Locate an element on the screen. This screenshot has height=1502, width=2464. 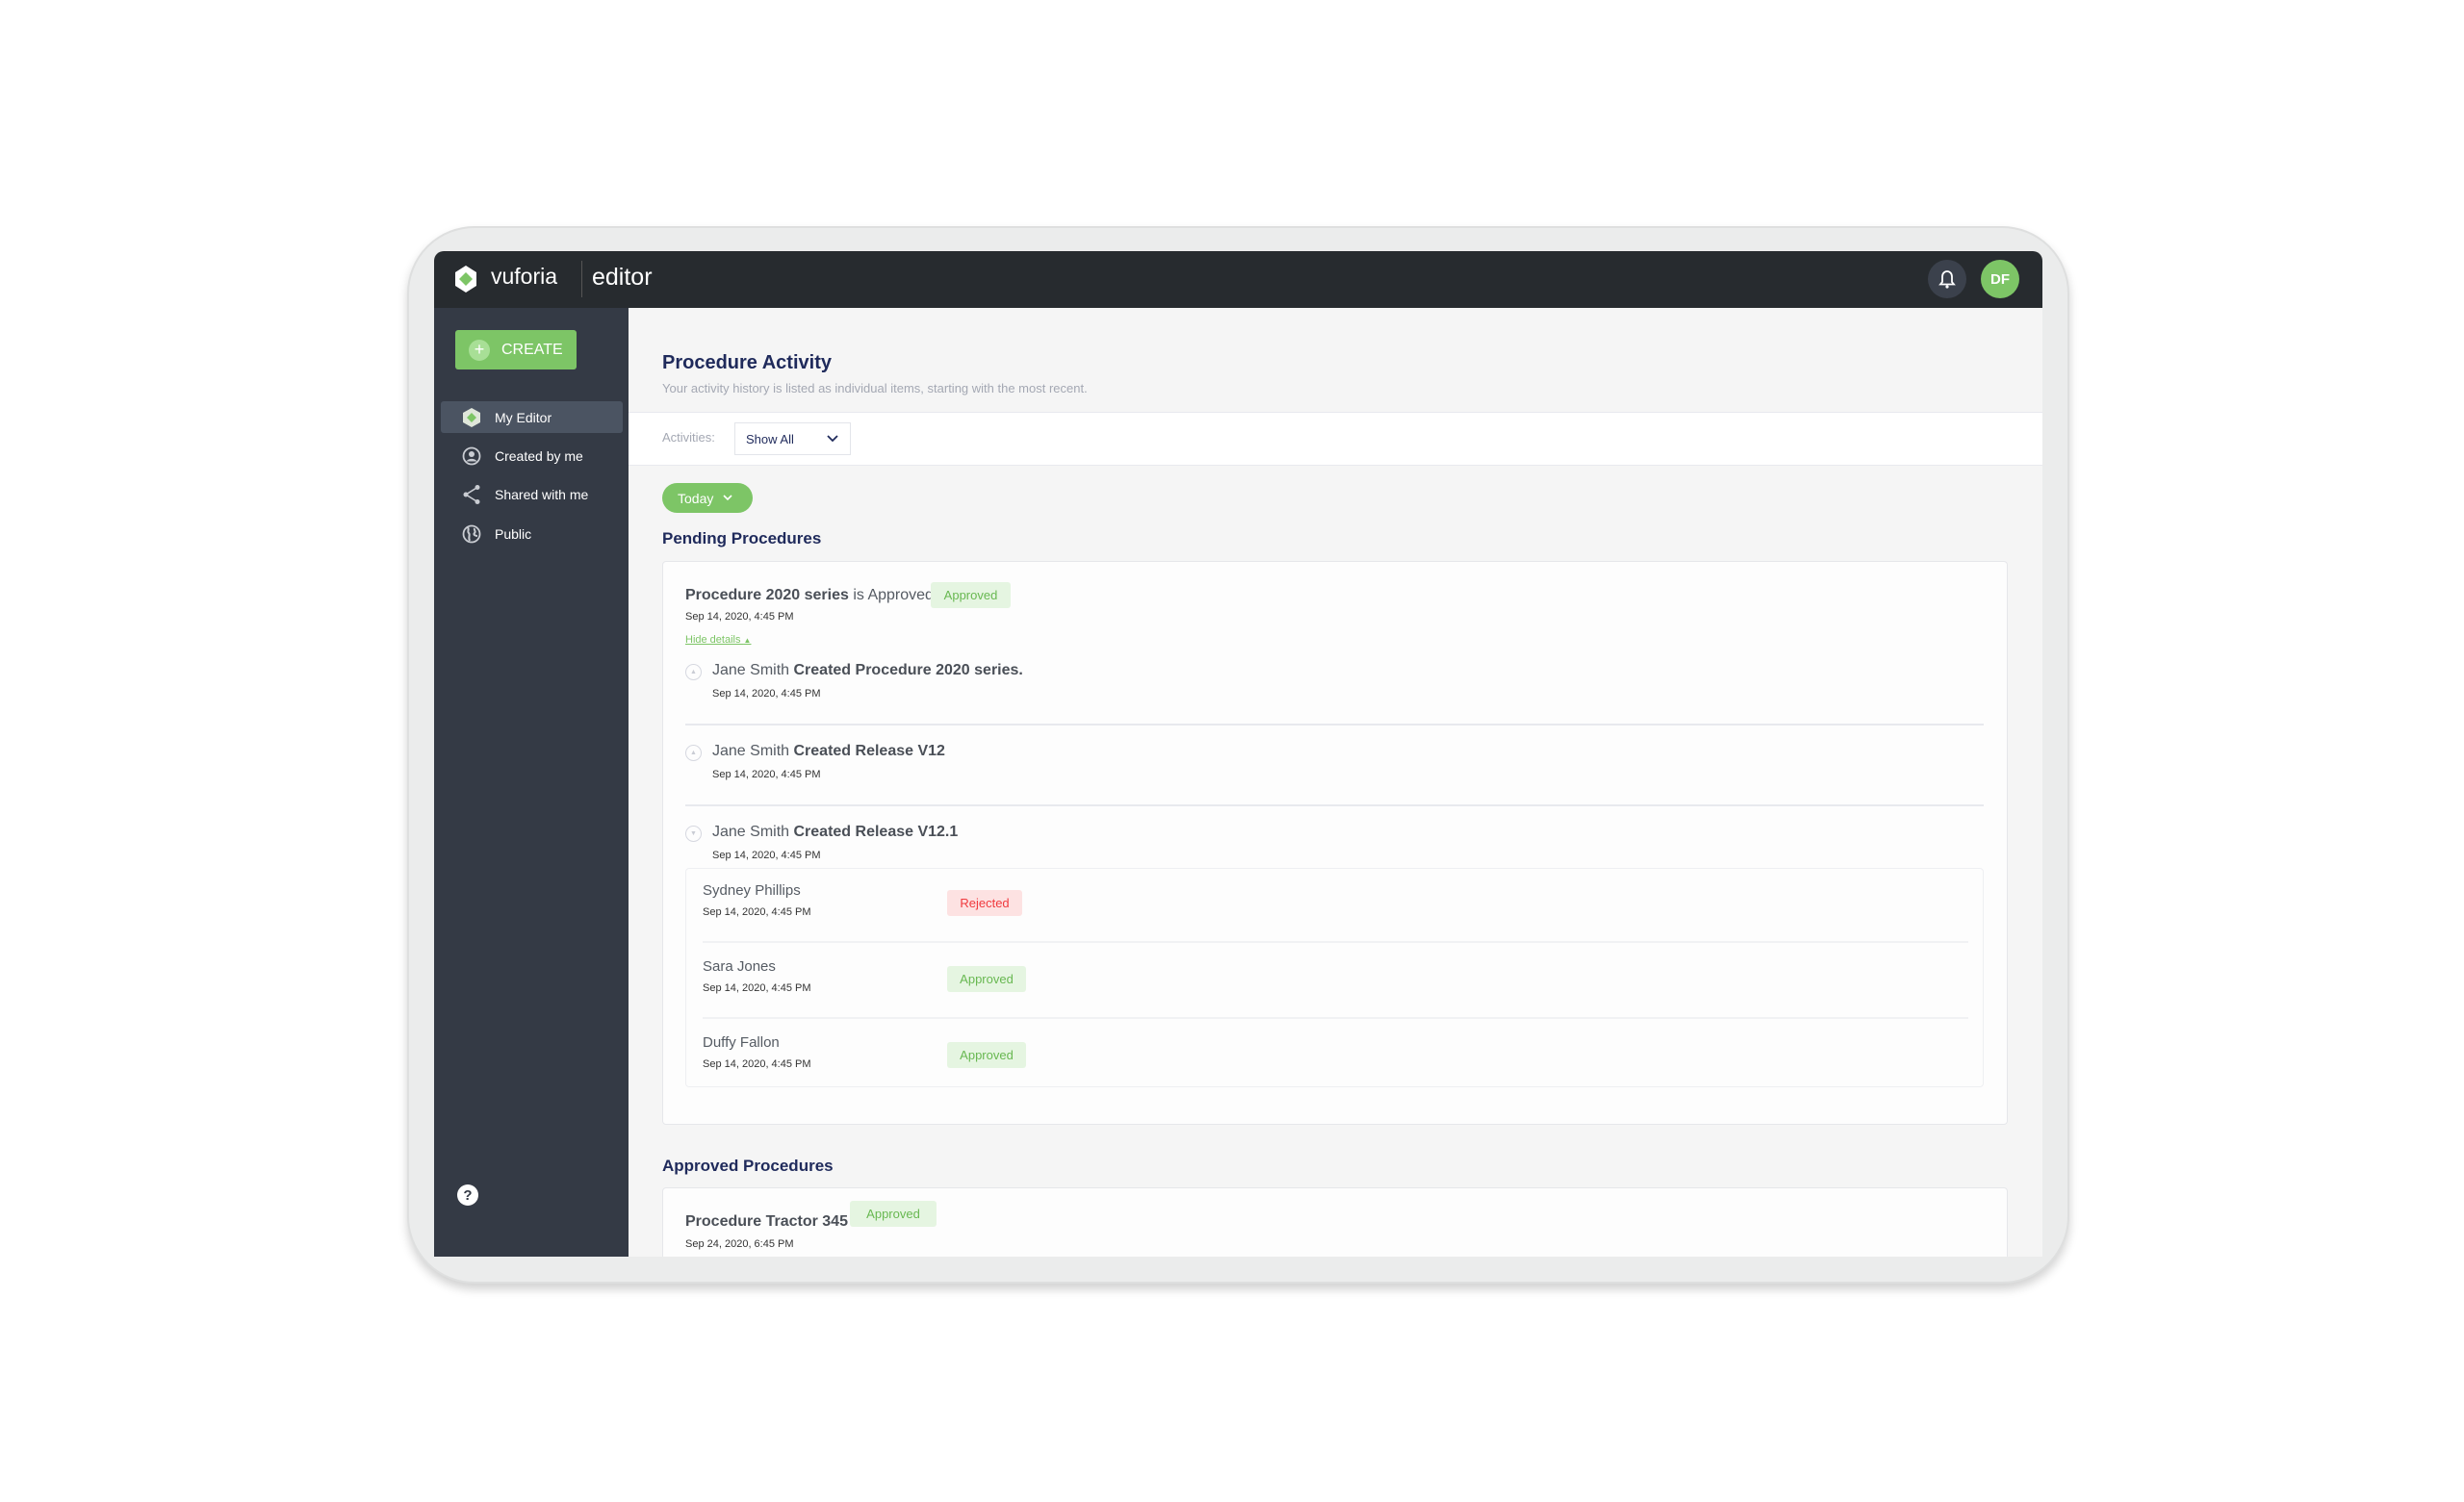
approved-heading: Approved Procedures is located at coordinates (748, 1166).